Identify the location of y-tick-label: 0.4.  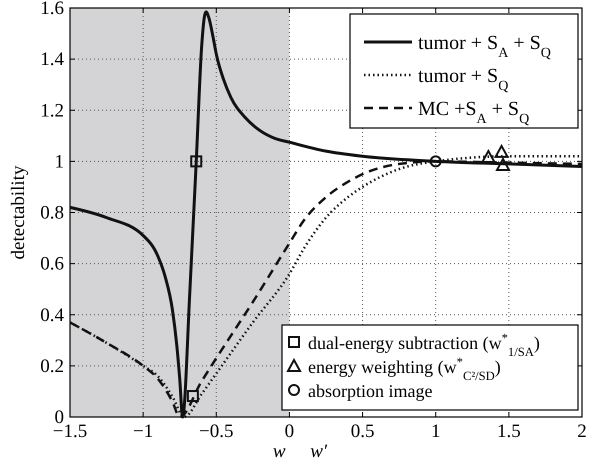
(52, 315).